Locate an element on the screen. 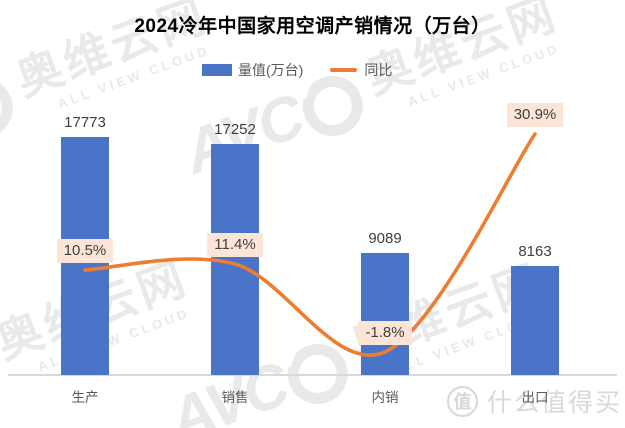 The height and width of the screenshot is (428, 625). pct-label: 30.9% is located at coordinates (535, 115).